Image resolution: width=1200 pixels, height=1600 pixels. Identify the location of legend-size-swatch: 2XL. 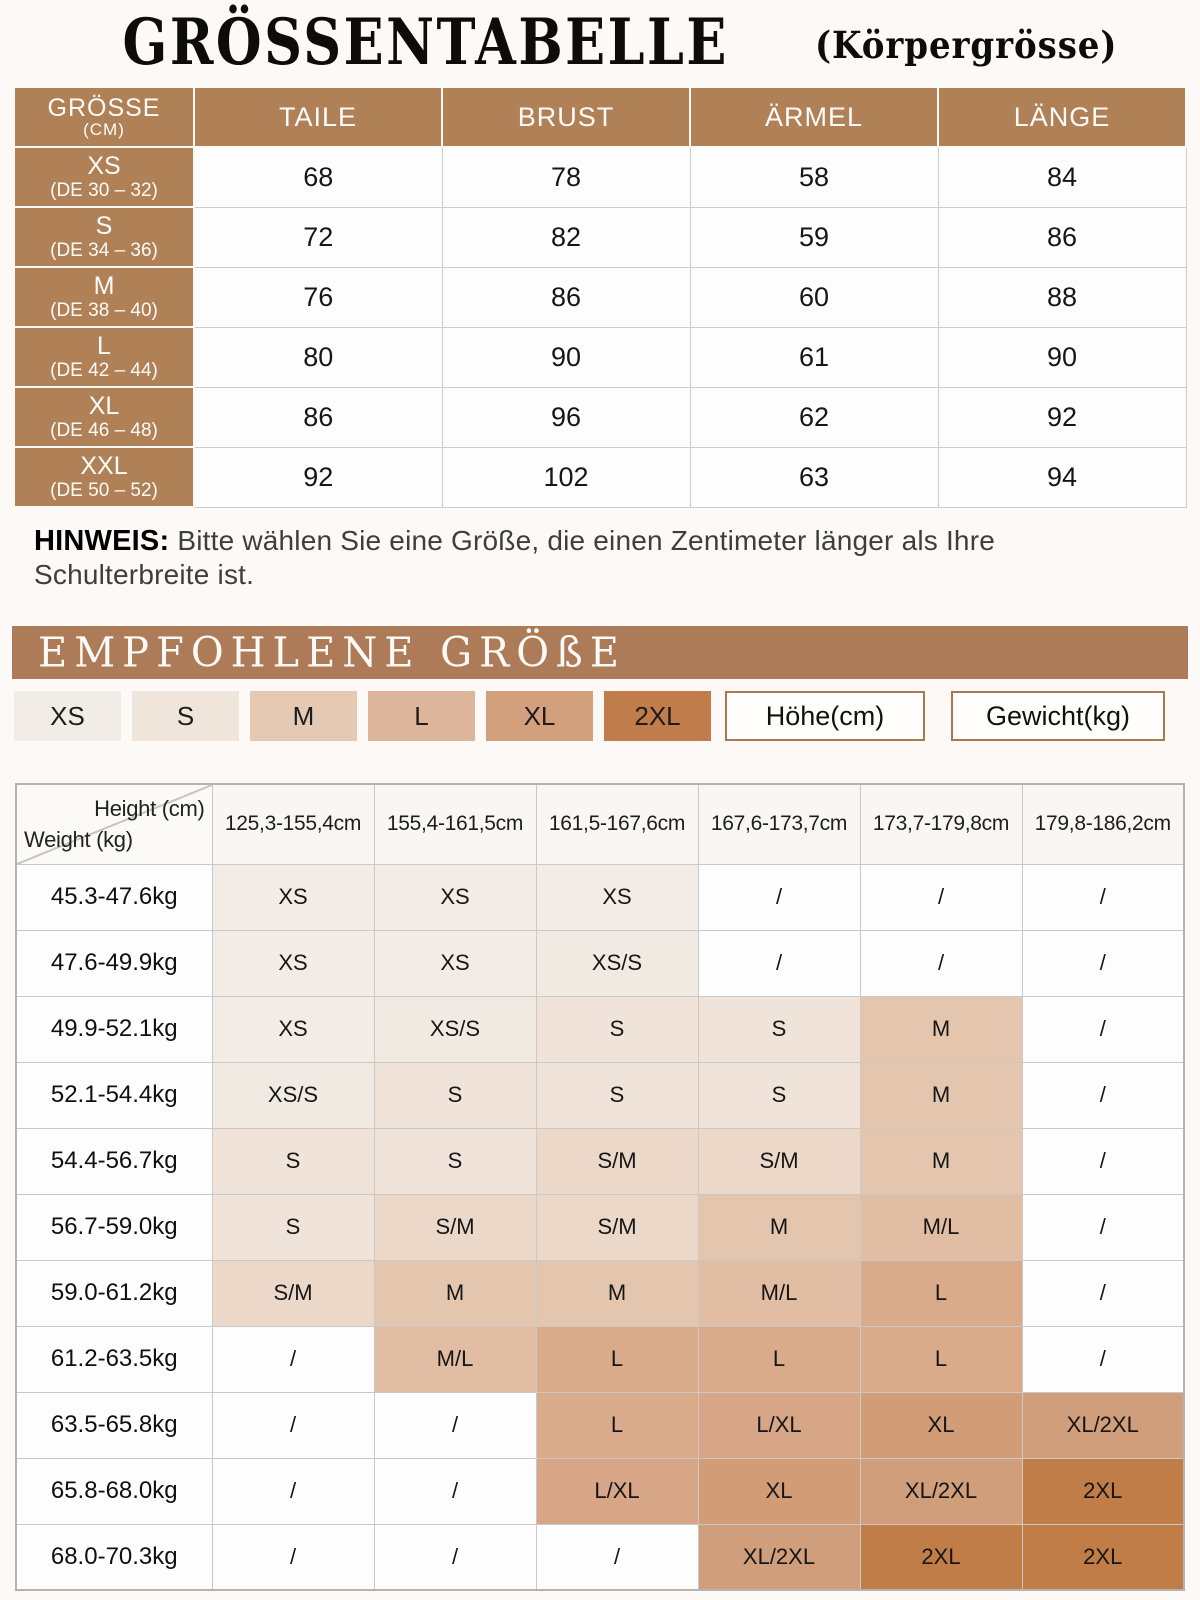
(657, 716).